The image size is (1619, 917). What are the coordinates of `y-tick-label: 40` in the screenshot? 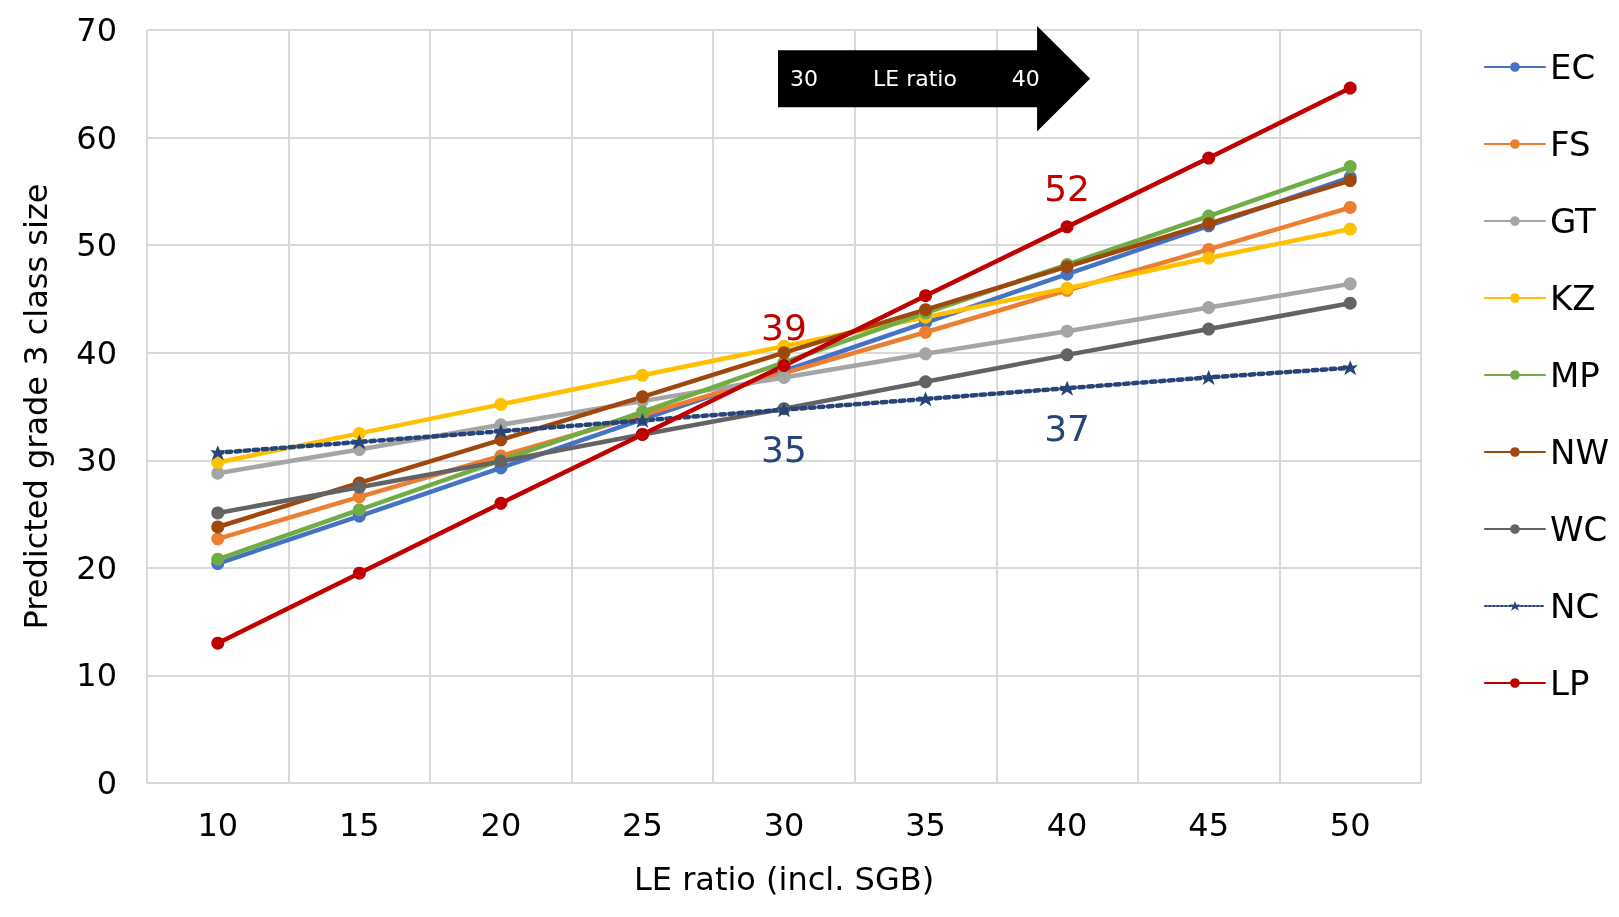 It's located at (96, 352).